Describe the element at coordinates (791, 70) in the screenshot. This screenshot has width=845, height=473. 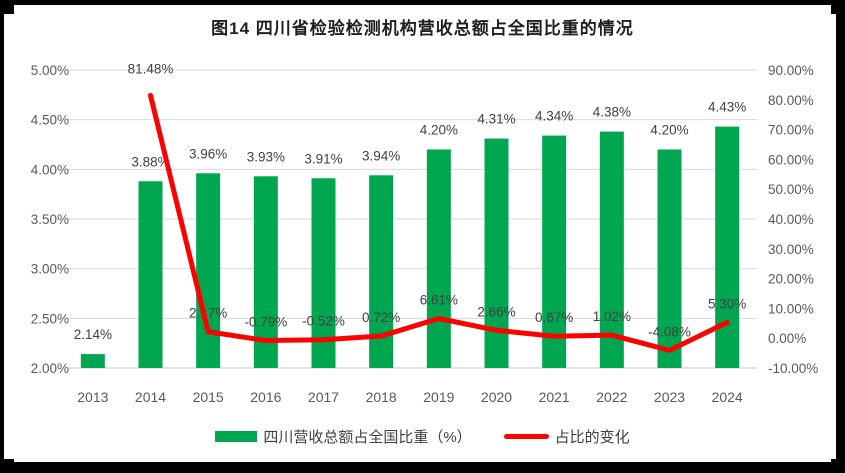
I see `right-axis-tick-label: 90.00%` at that location.